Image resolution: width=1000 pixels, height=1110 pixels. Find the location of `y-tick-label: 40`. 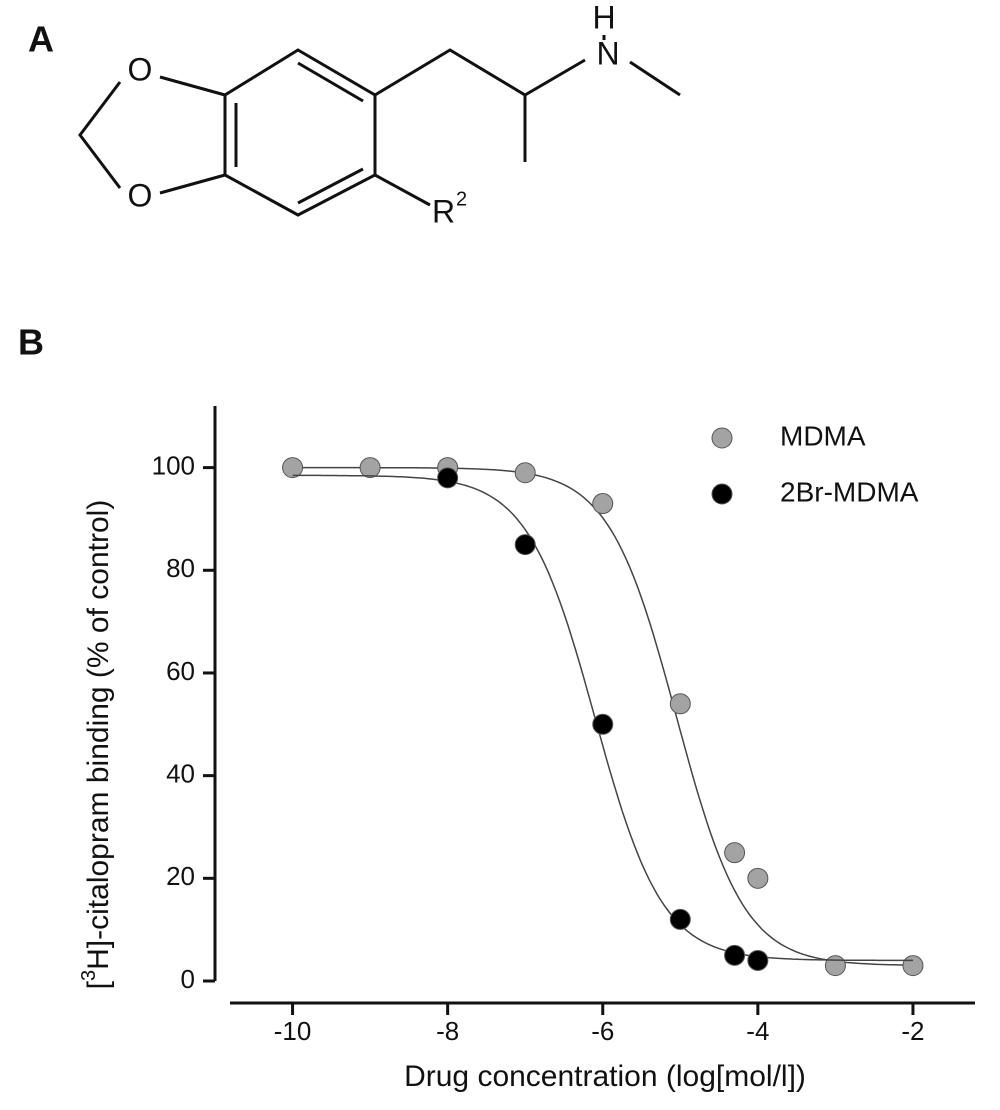

y-tick-label: 40 is located at coordinates (180, 774).